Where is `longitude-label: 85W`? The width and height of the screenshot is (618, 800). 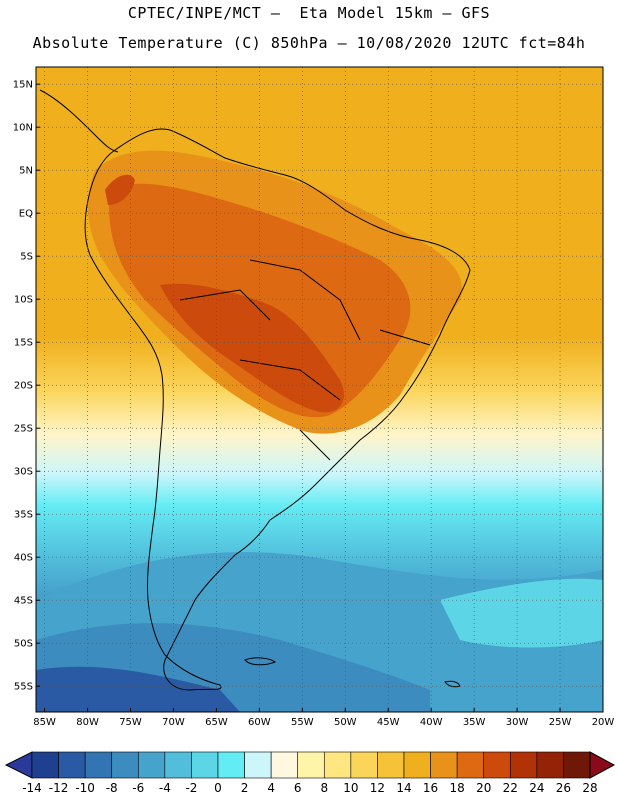
longitude-label: 85W is located at coordinates (44, 722).